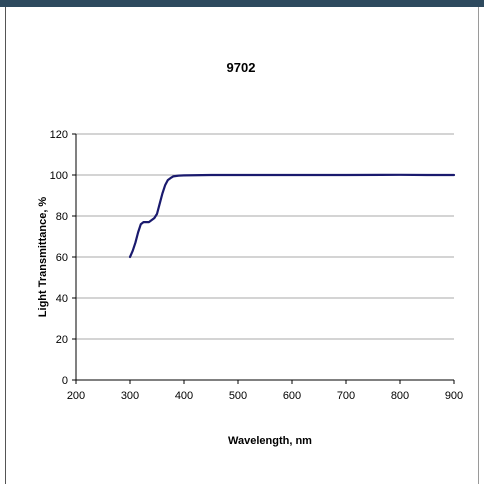 The image size is (484, 484). I want to click on chart-title: 9702, so click(241, 67).